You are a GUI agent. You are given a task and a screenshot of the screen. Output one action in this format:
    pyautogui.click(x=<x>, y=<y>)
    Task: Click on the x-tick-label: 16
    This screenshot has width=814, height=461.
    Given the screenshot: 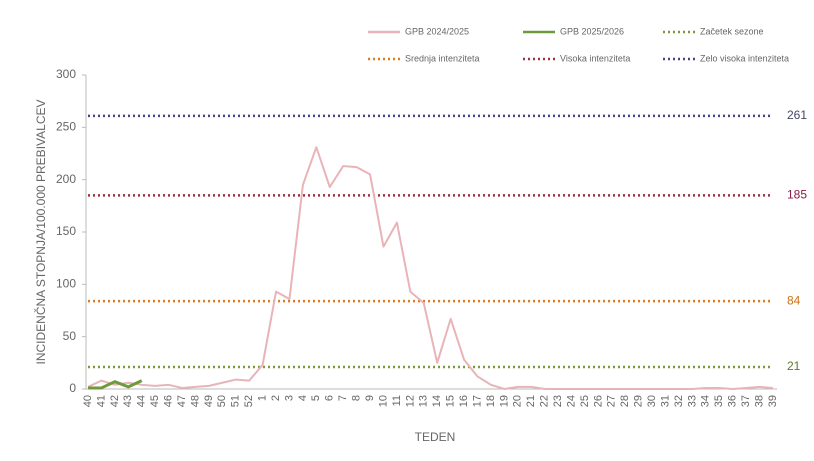 What is the action you would take?
    pyautogui.click(x=464, y=401)
    